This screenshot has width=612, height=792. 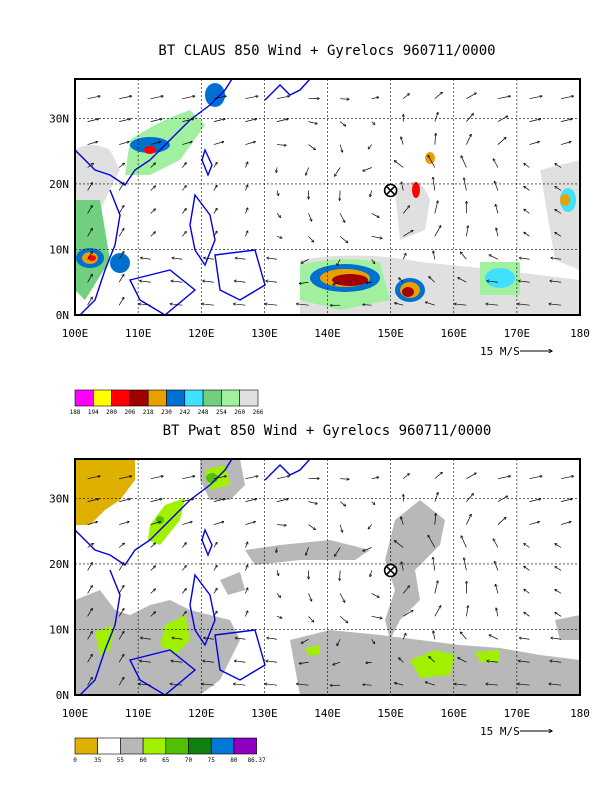 What do you see at coordinates (166, 760) in the screenshot?
I see `colorbar-label: 65` at bounding box center [166, 760].